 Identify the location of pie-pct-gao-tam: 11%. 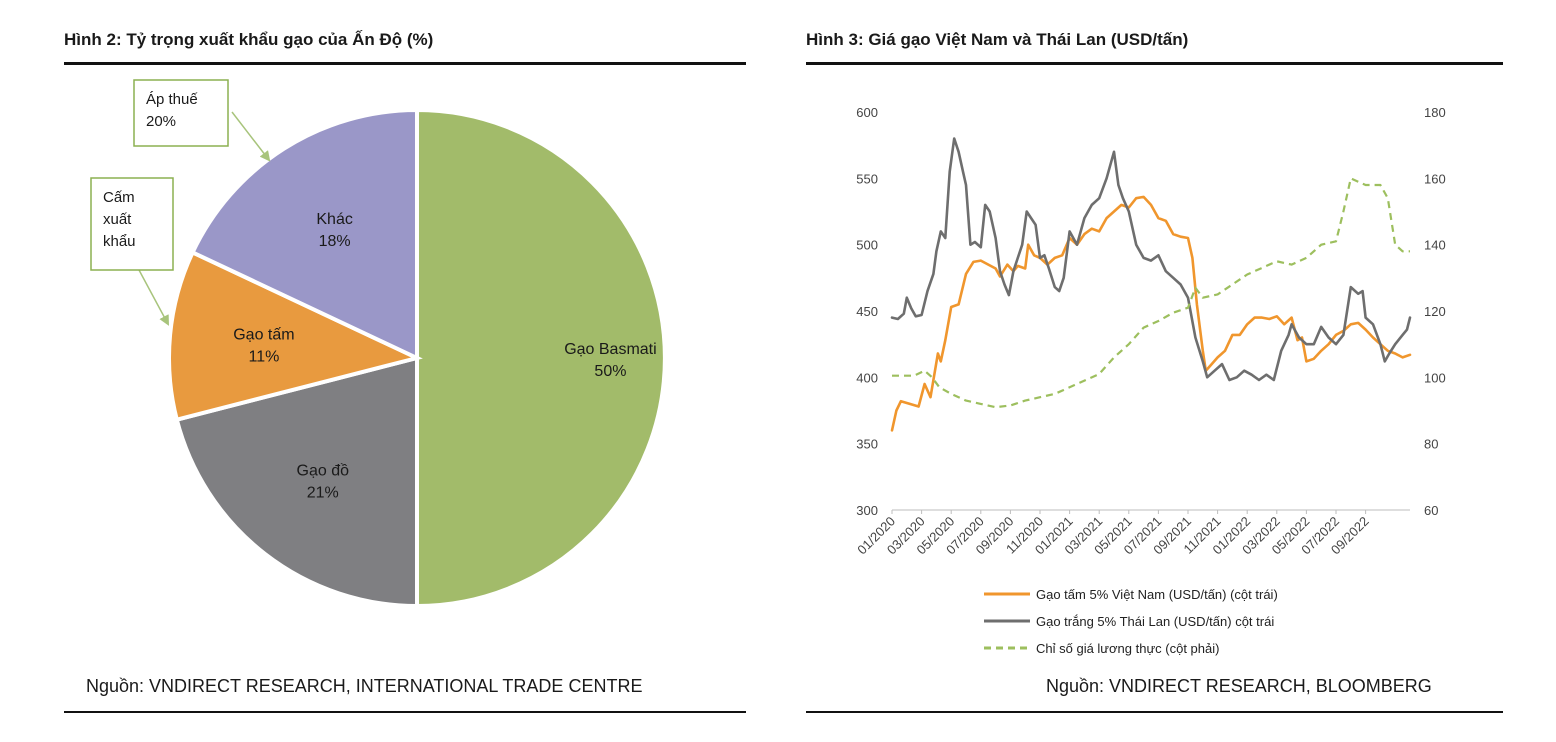
(264, 357).